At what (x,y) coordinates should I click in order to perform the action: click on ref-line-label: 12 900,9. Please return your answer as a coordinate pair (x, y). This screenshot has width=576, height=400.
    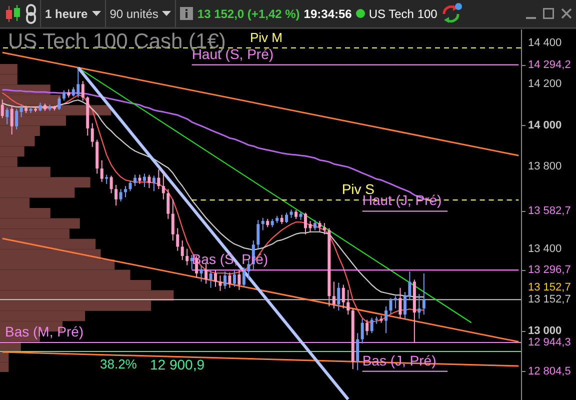
    Looking at the image, I should click on (177, 364).